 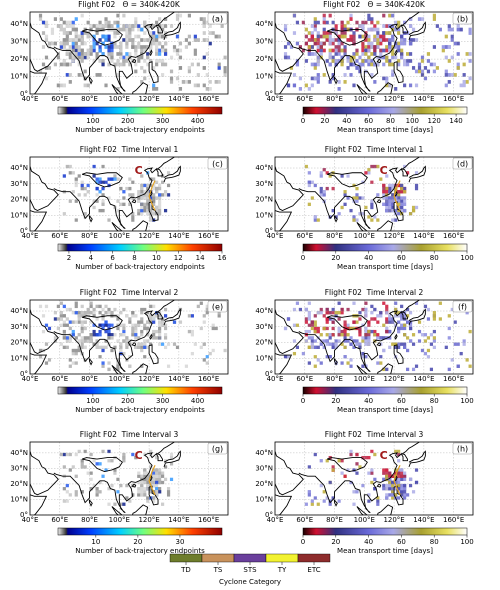 What do you see at coordinates (129, 478) in the screenshot?
I see `map` at bounding box center [129, 478].